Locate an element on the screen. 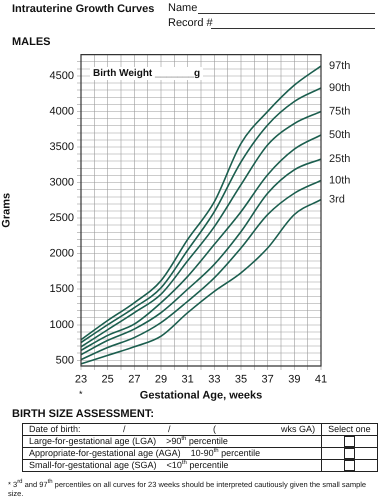  y-tick-label: 2000 is located at coordinates (62, 254).